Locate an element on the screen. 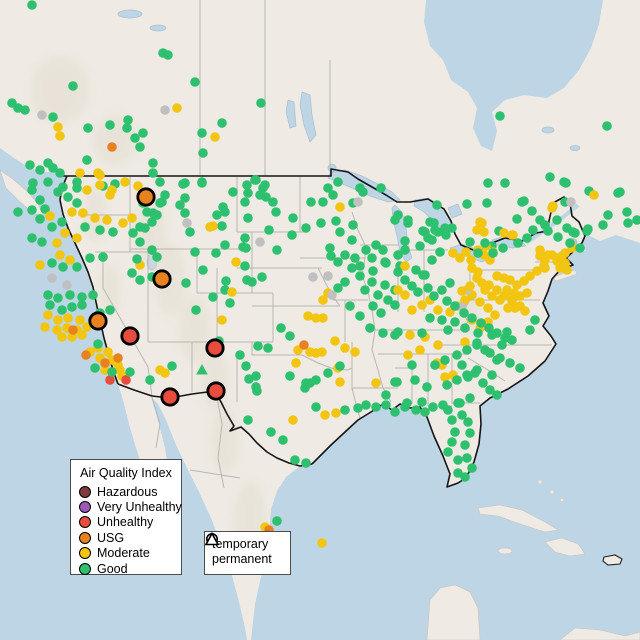 The height and width of the screenshot is (640, 640). station-dot-usg is located at coordinates (105, 363).